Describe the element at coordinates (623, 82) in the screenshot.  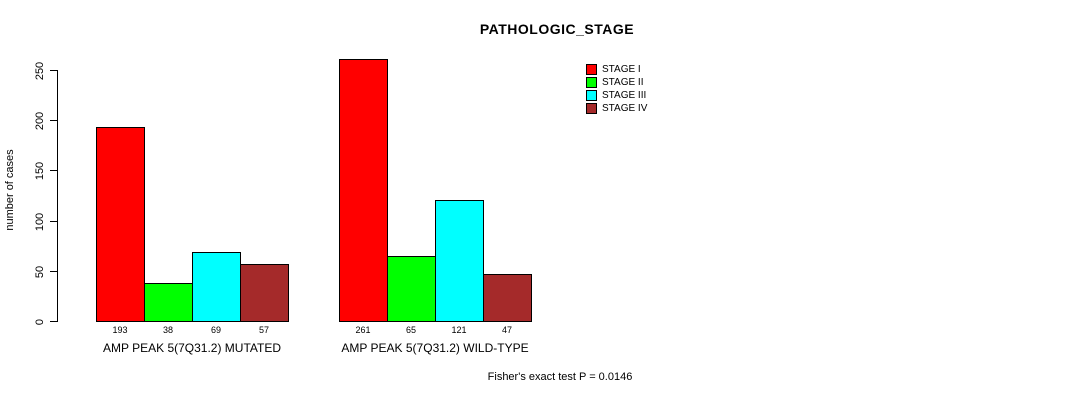
I see `legend-label: STAGE II` at that location.